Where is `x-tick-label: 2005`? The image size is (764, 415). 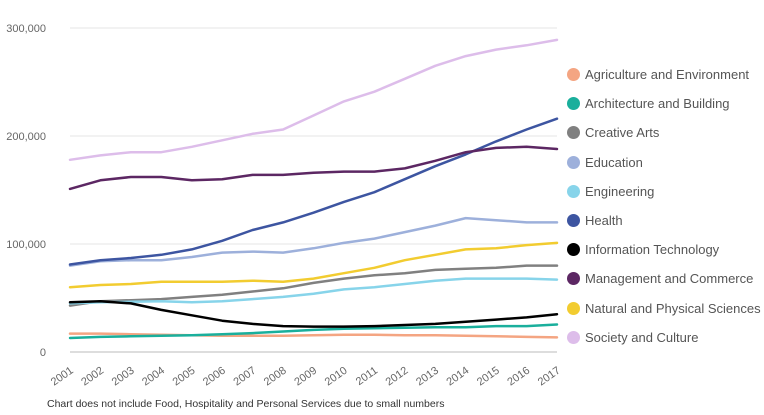 x-tick-label: 2005 is located at coordinates (184, 377).